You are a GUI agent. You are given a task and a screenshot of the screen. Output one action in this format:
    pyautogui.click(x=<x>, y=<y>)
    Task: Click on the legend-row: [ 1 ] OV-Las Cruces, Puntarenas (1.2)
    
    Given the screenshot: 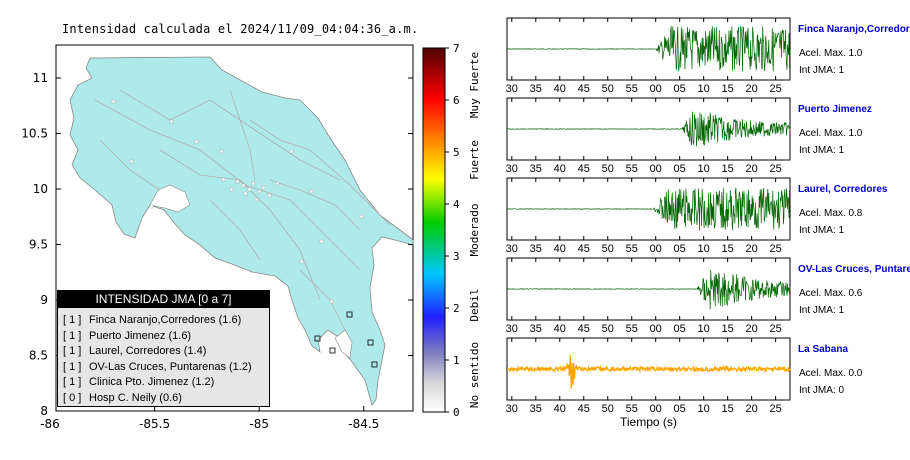 What is the action you would take?
    pyautogui.click(x=163, y=368)
    